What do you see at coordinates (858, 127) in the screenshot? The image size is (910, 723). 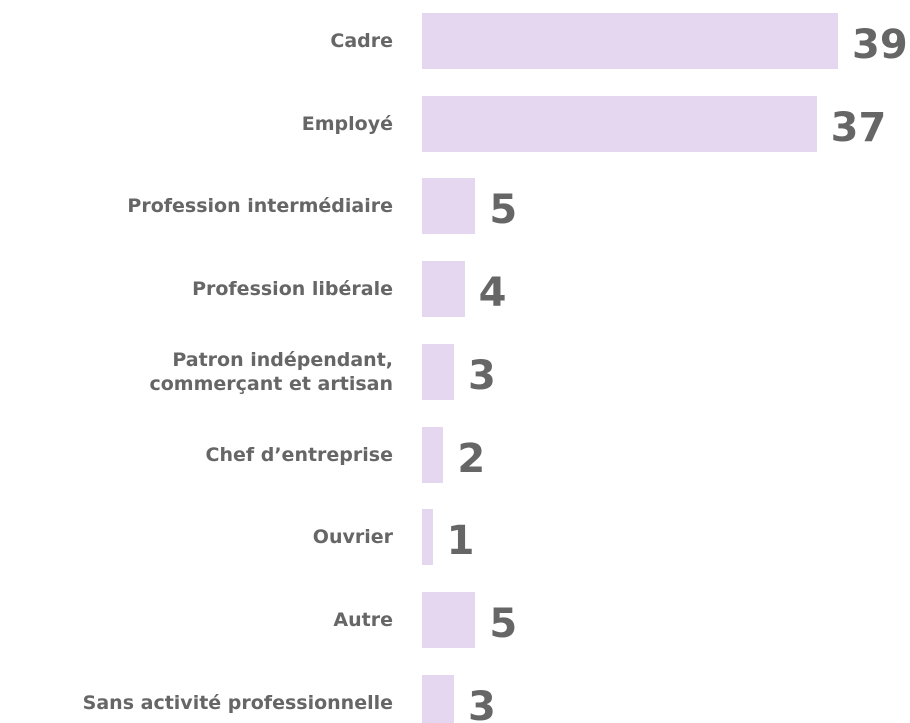 I see `value-label: 37` at bounding box center [858, 127].